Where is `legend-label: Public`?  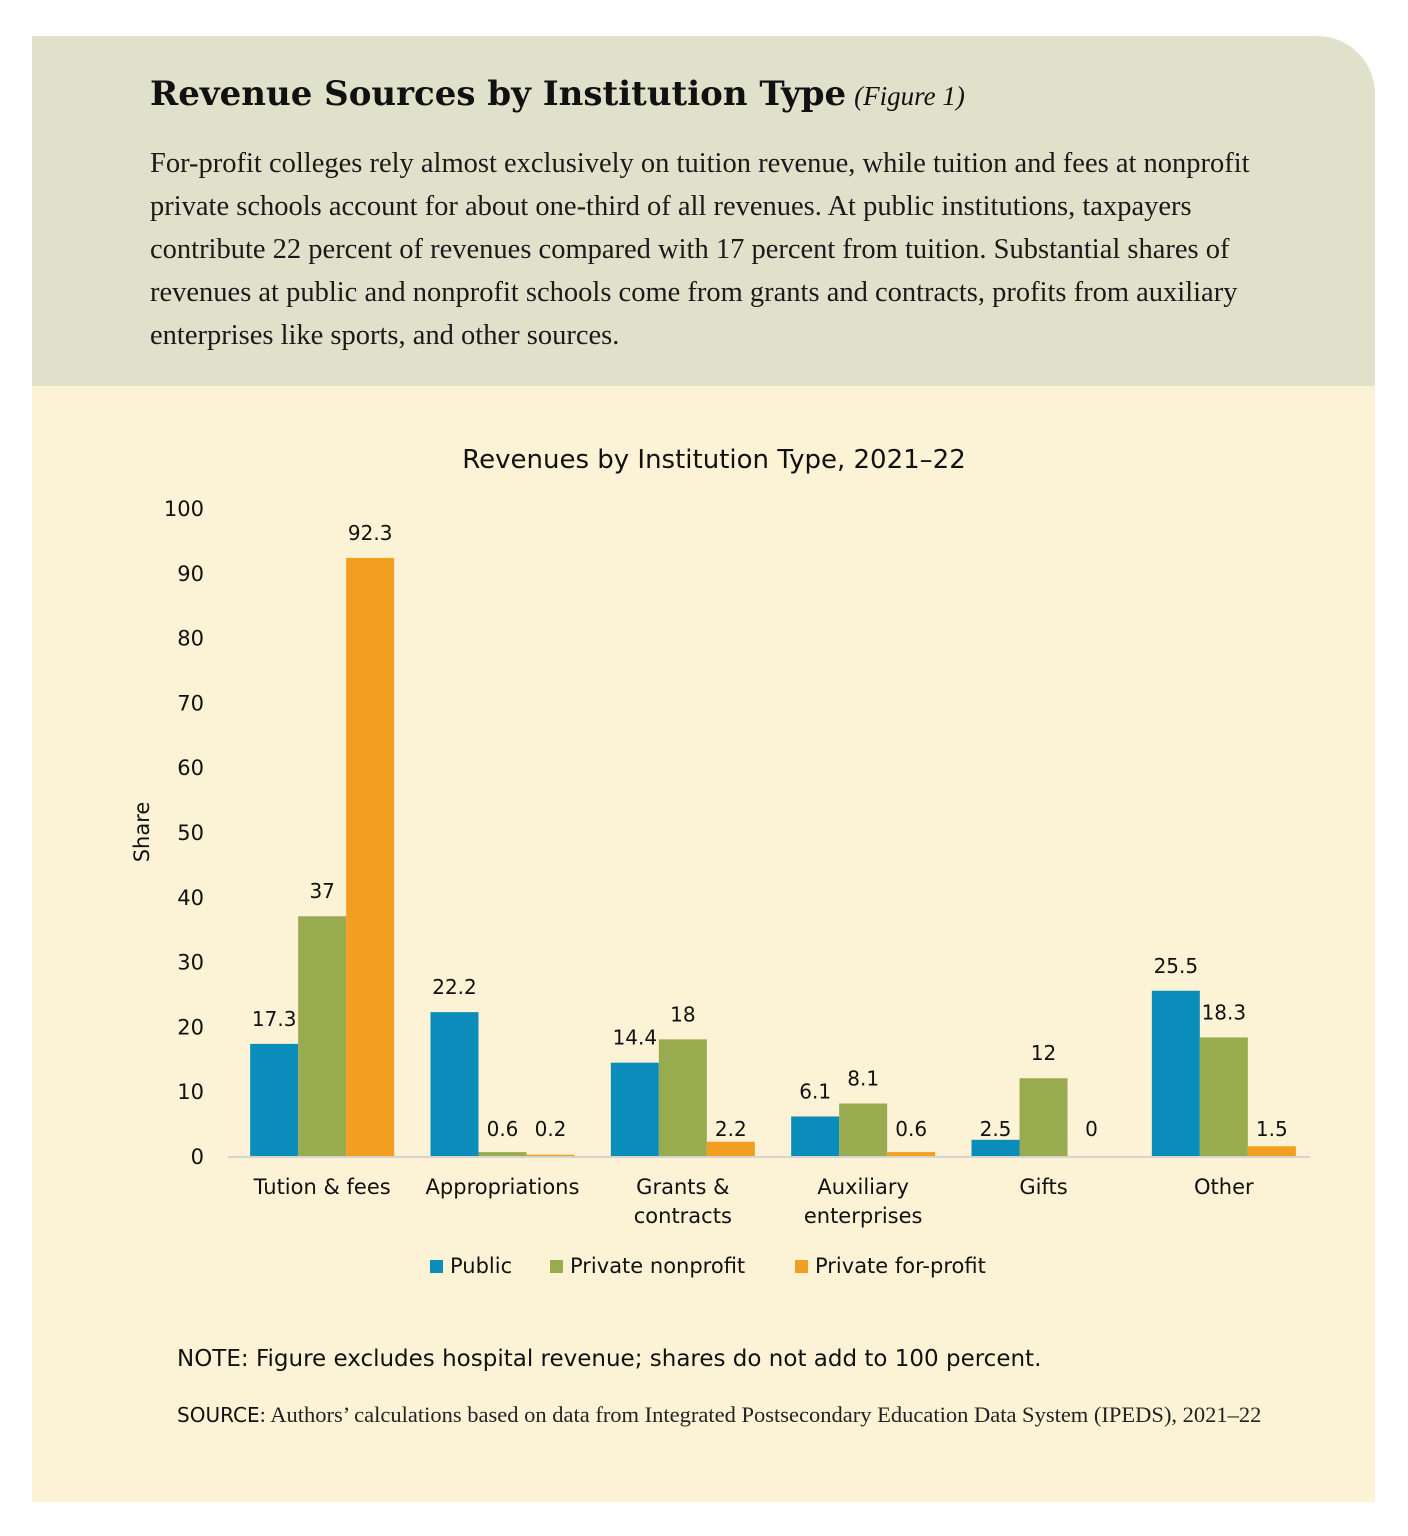
legend-label: Public is located at coordinates (481, 1266).